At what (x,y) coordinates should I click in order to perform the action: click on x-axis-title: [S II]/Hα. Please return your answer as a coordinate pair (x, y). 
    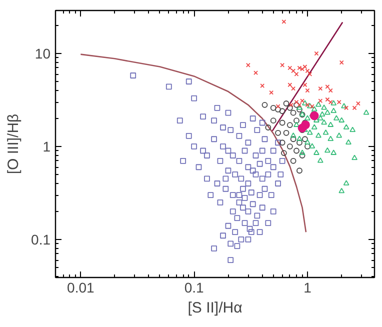
    Looking at the image, I should click on (215, 308).